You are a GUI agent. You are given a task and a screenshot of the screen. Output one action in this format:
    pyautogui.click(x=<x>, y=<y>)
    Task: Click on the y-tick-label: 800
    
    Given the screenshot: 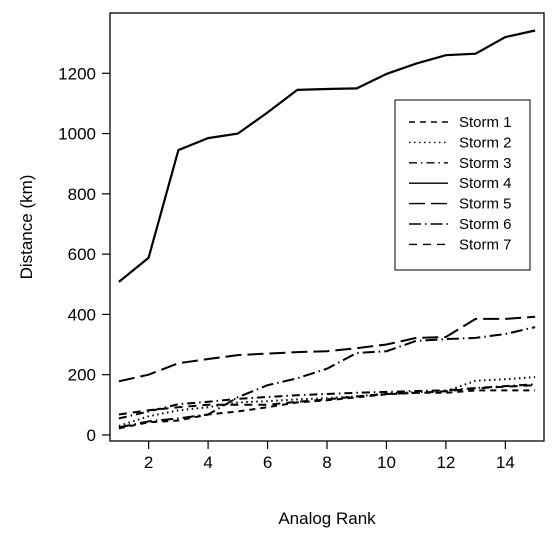 What is the action you would take?
    pyautogui.click(x=82, y=194)
    